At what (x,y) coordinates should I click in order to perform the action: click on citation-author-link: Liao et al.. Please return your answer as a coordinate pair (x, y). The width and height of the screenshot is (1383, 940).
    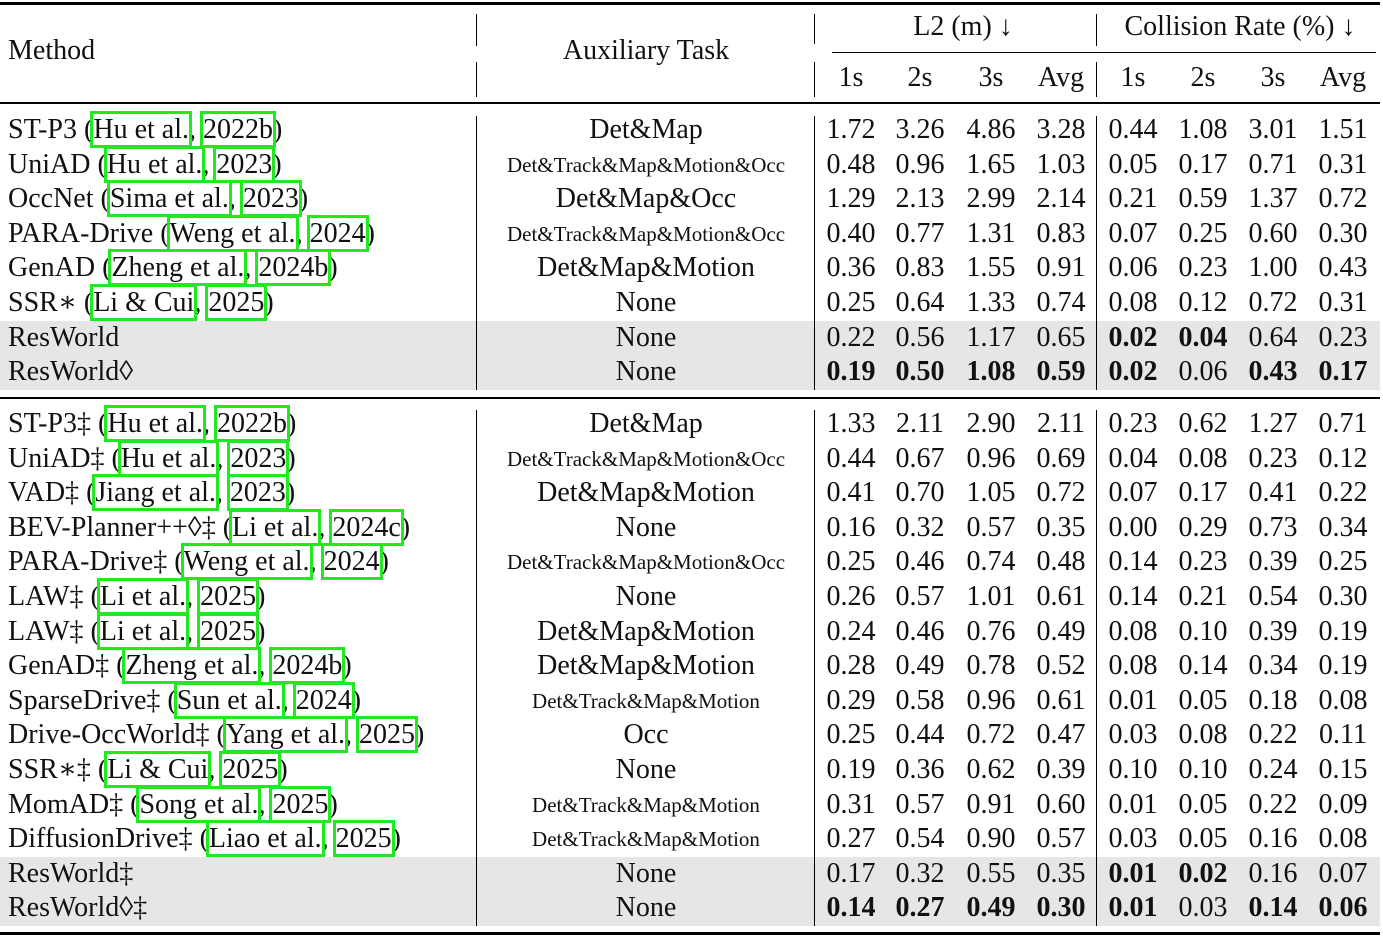
    Looking at the image, I should click on (265, 839).